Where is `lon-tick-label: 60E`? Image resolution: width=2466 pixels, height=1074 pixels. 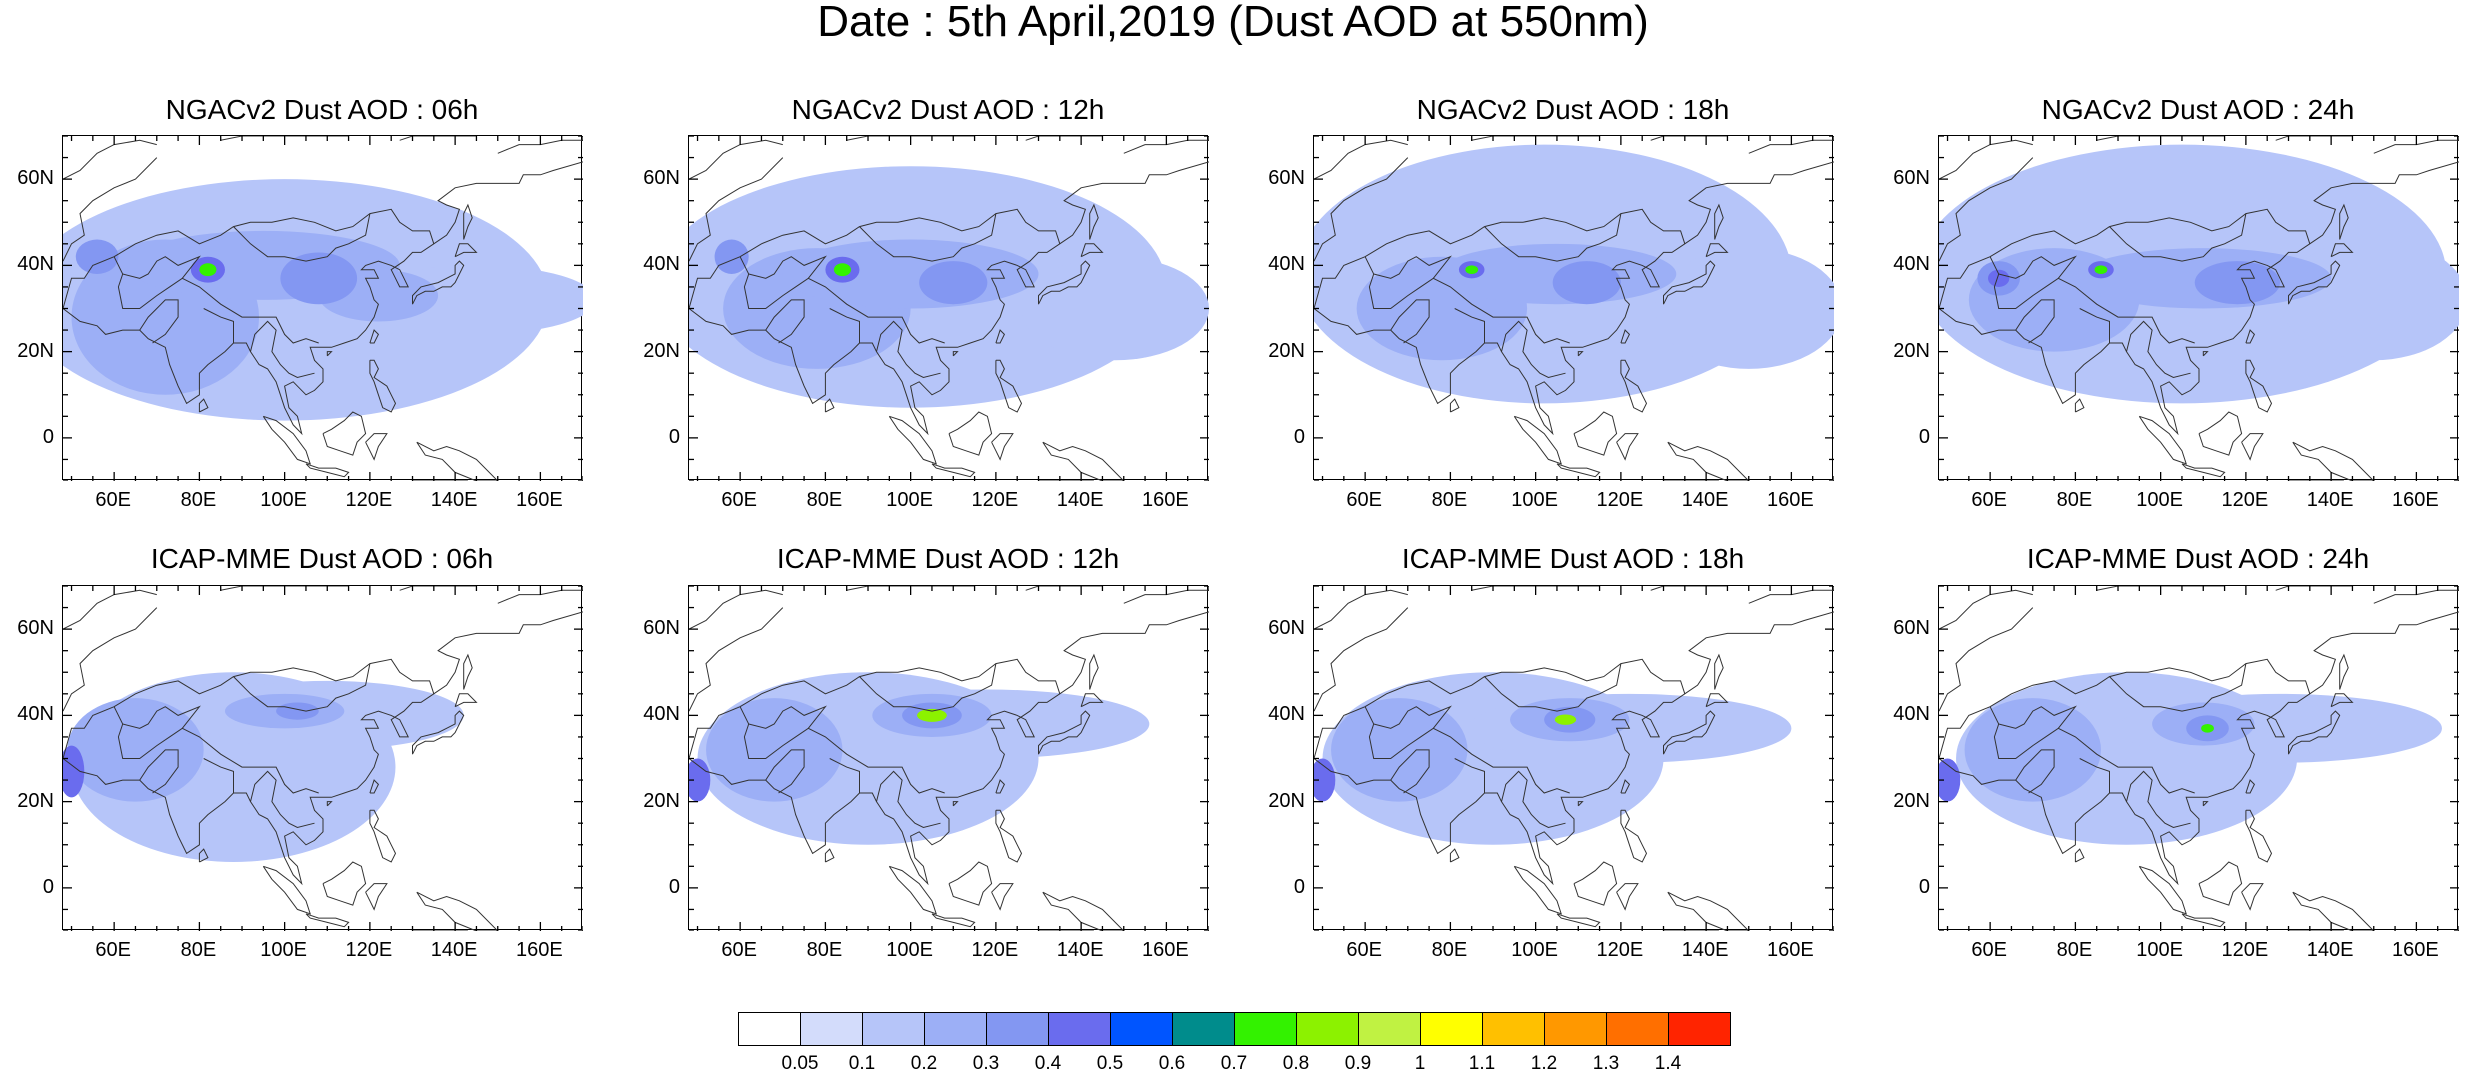
lon-tick-label: 60E is located at coordinates (113, 500).